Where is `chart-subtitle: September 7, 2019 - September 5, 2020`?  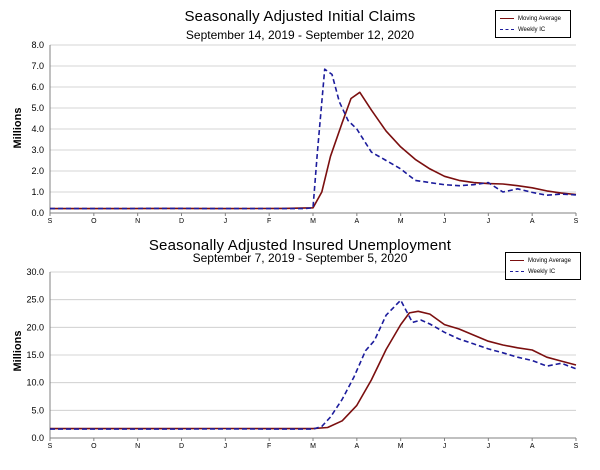 chart-subtitle: September 7, 2019 - September 5, 2020 is located at coordinates (300, 258).